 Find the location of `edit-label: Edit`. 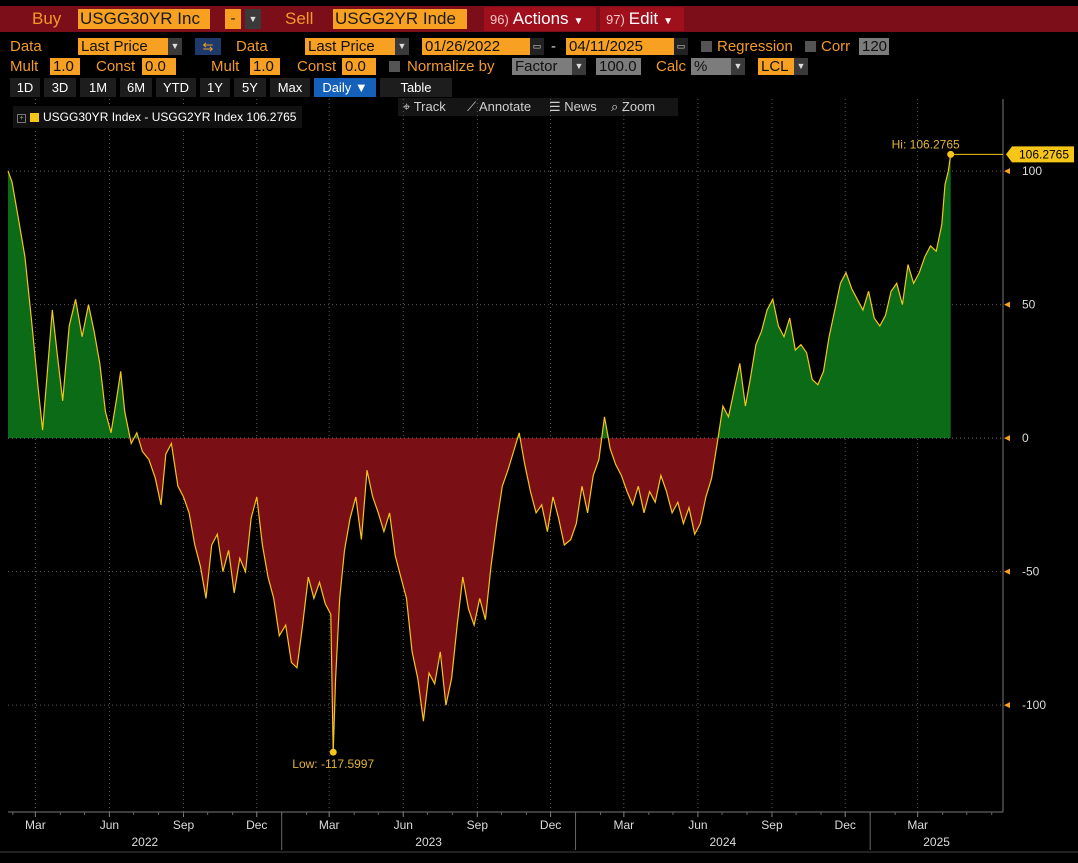

edit-label: Edit is located at coordinates (643, 18).